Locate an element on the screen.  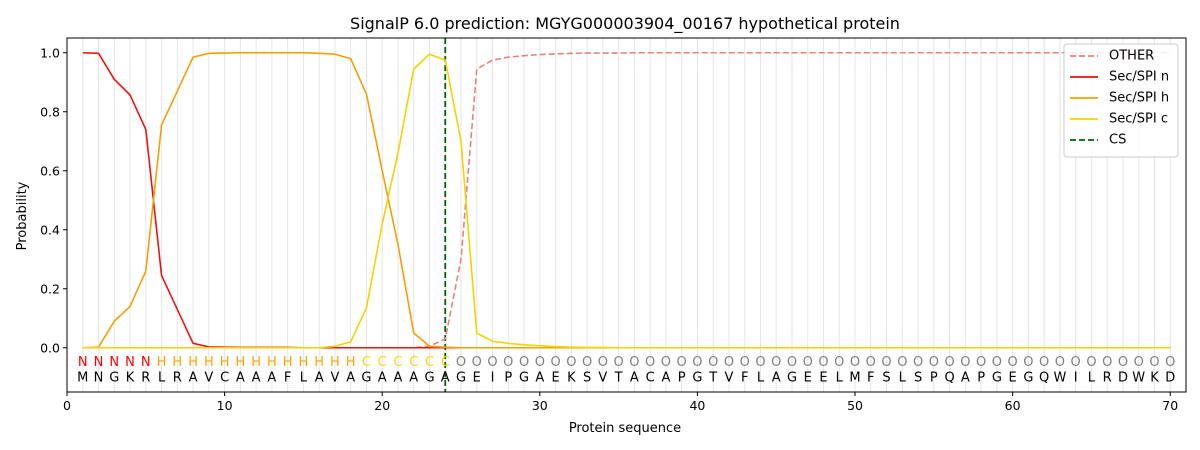
y-tick-label: 0.6 is located at coordinates (50, 170).